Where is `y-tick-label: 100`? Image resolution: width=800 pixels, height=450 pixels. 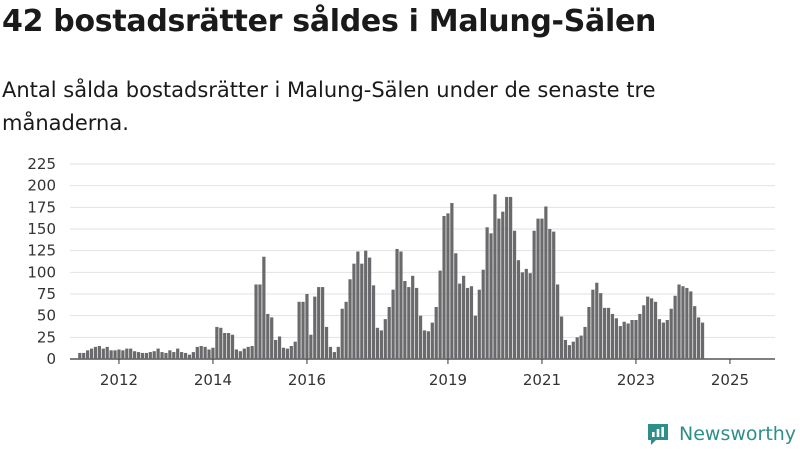 y-tick-label: 100 is located at coordinates (41, 272).